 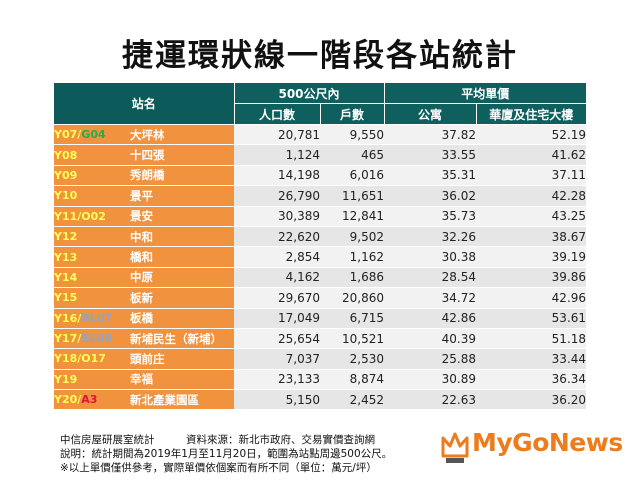 What do you see at coordinates (92, 380) in the screenshot?
I see `station-code: Y19` at bounding box center [92, 380].